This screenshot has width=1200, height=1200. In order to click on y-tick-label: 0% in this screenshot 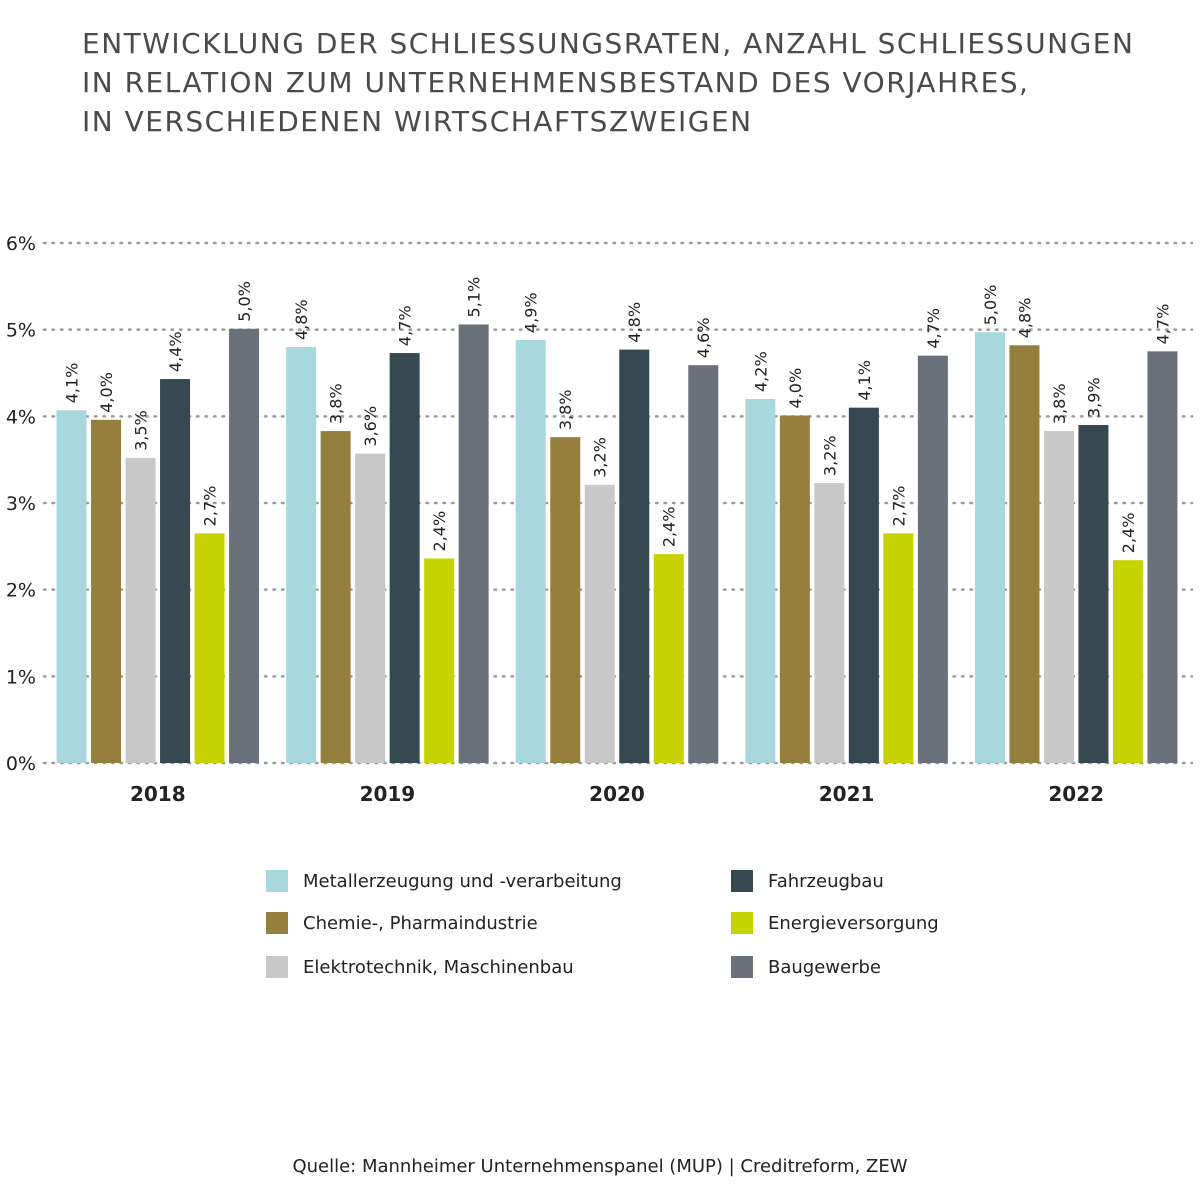, I will do `click(21, 764)`.